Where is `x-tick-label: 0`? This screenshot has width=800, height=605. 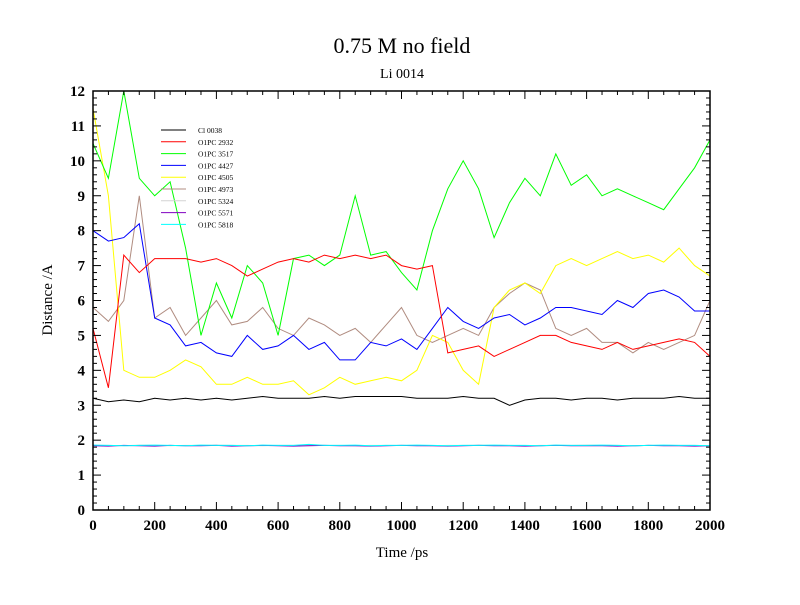
x-tick-label: 0 is located at coordinates (93, 526).